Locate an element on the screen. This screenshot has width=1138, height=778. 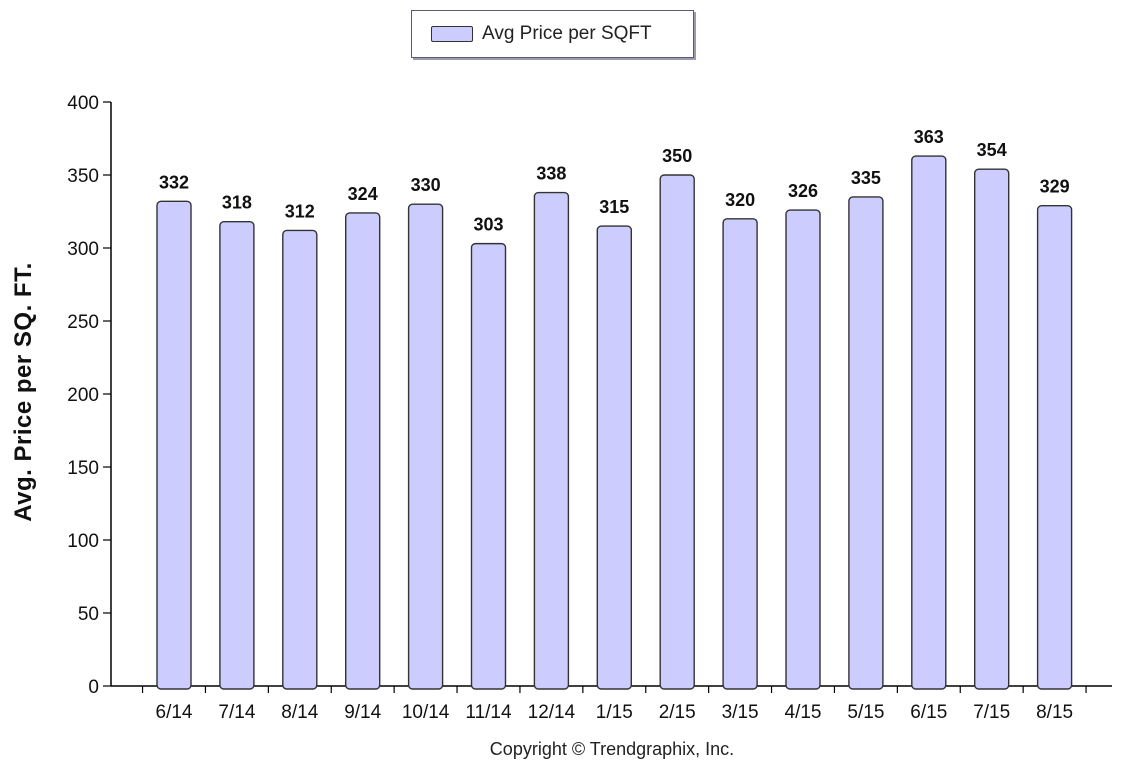
y-tick-label: 50 is located at coordinates (88, 614).